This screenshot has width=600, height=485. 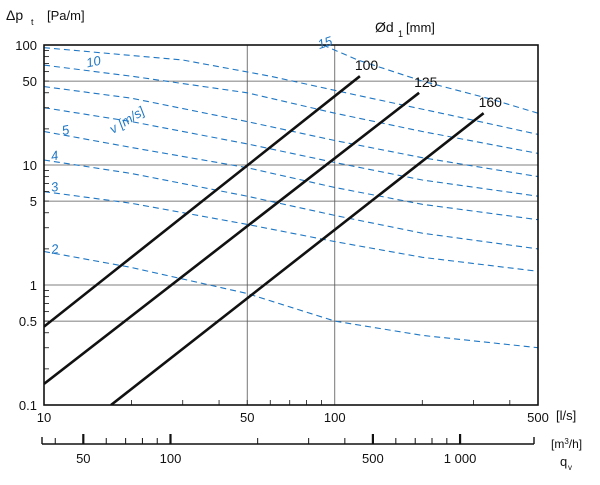 What do you see at coordinates (288, 450) in the screenshot?
I see `secondary-x-axis: 50 100 500 1 000` at bounding box center [288, 450].